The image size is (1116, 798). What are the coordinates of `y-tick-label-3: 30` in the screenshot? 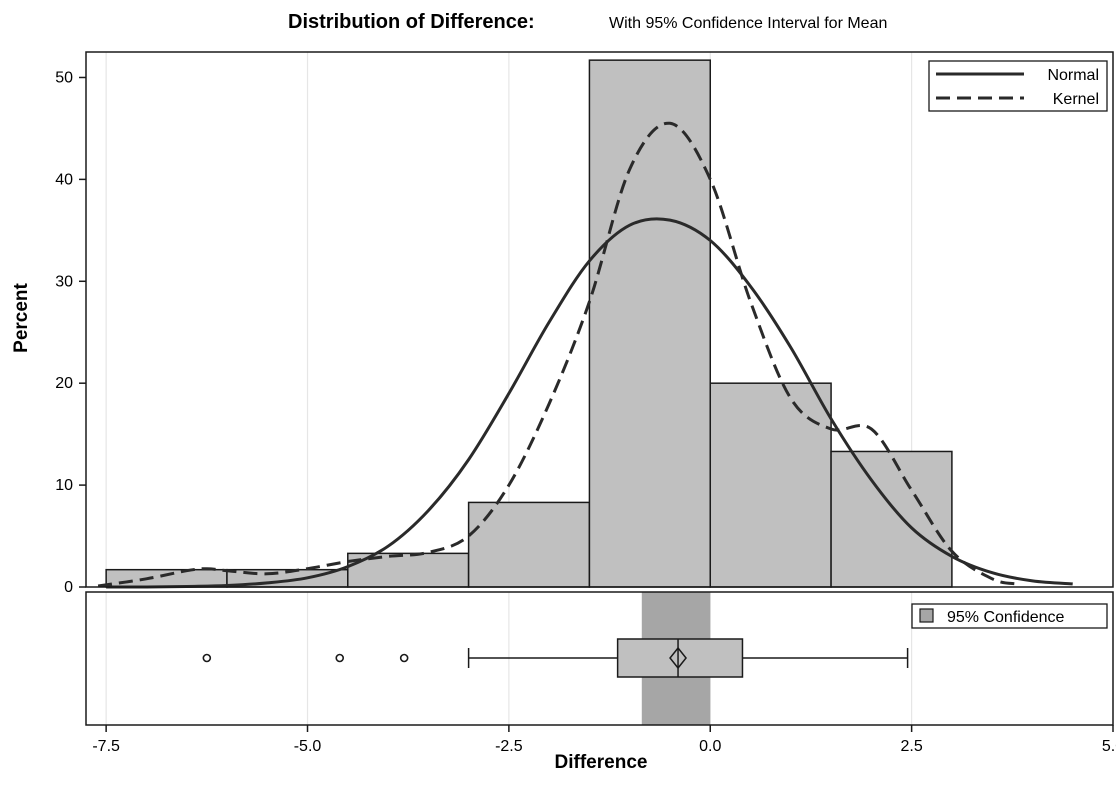 It's located at (64, 281).